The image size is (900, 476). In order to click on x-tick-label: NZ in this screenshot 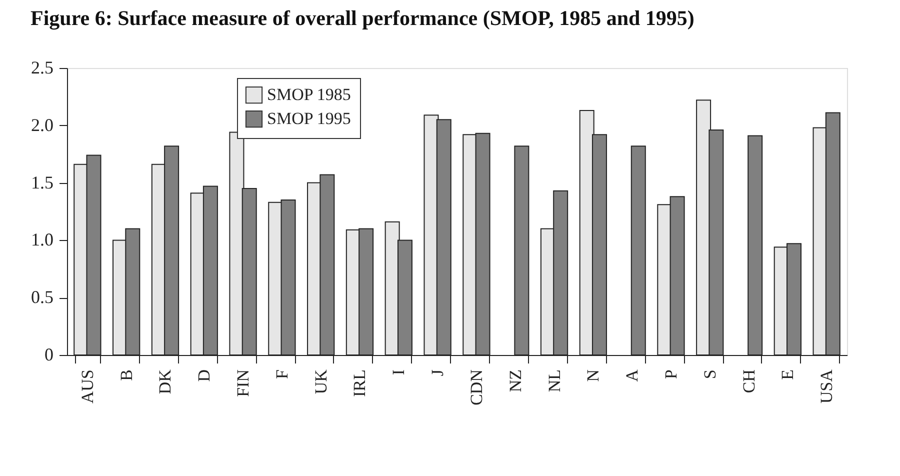, I will do `click(515, 381)`.